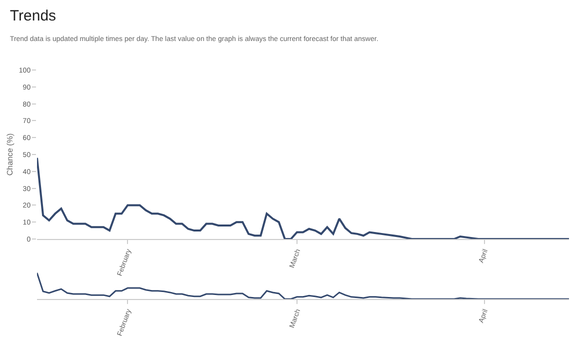 The image size is (584, 339). What do you see at coordinates (10, 154) in the screenshot?
I see `y-axis-title: Chance (%)` at bounding box center [10, 154].